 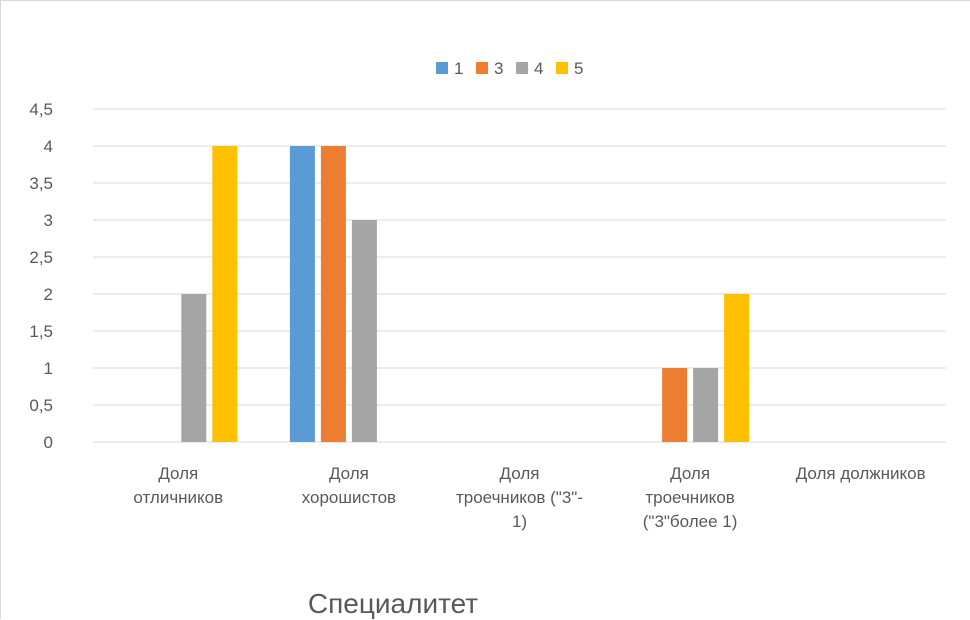 What do you see at coordinates (349, 485) in the screenshot?
I see `x-category-label: Доля хорошистов` at bounding box center [349, 485].